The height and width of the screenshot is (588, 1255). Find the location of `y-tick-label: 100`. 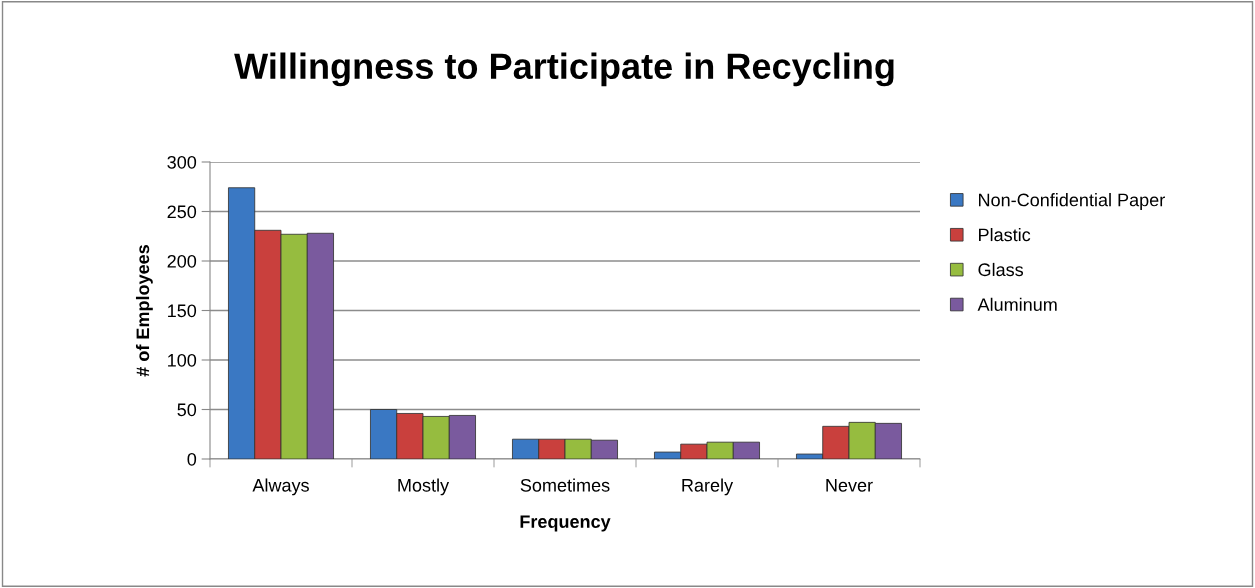

y-tick-label: 100 is located at coordinates (182, 360).